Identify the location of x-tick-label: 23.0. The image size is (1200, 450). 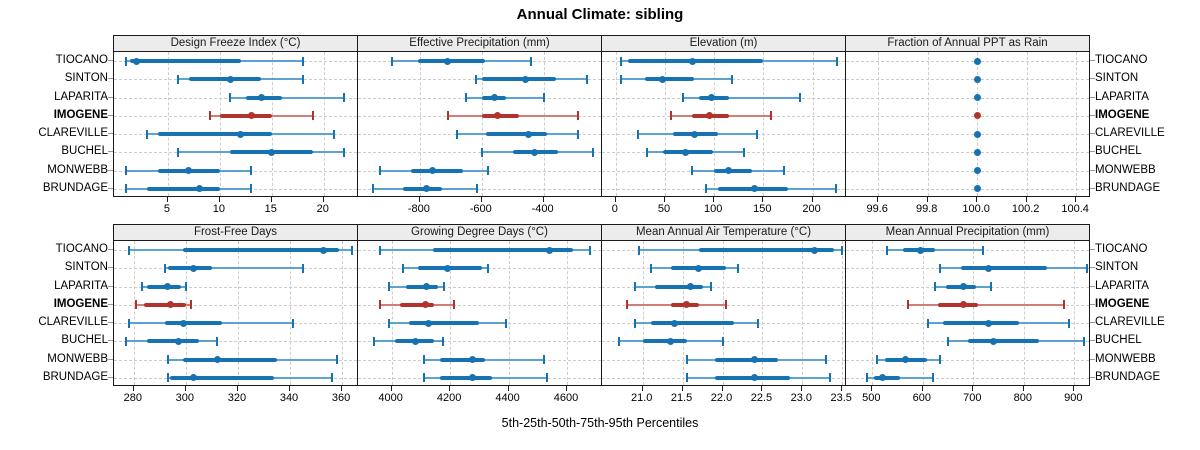
(801, 398).